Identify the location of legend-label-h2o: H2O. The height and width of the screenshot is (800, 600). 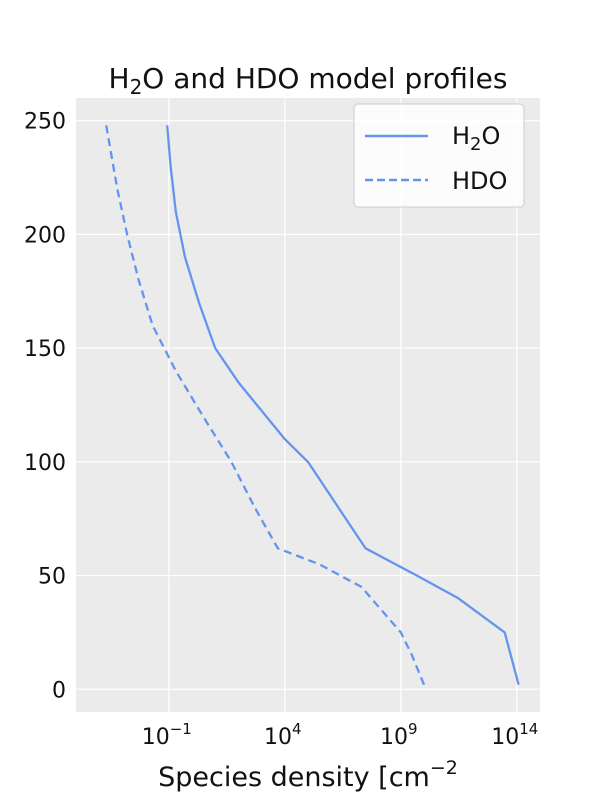
(476, 138).